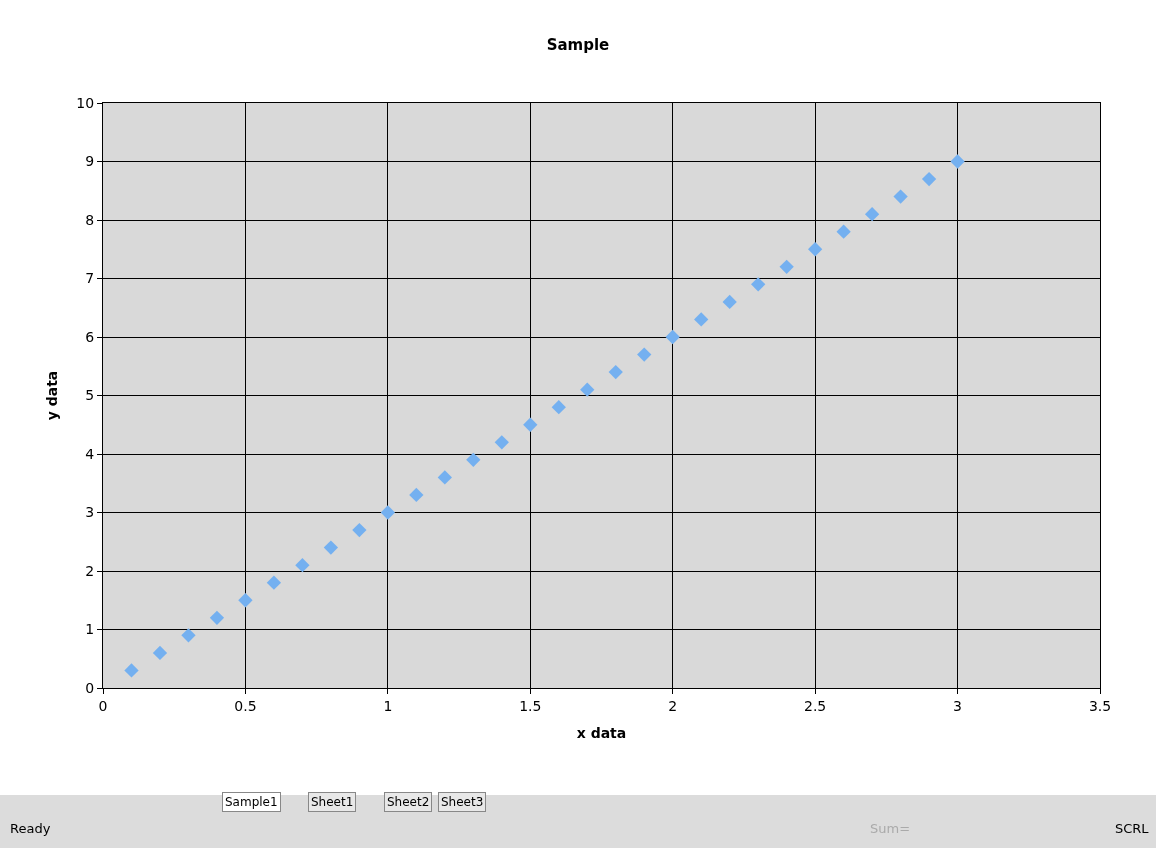 This screenshot has width=1156, height=848. Describe the element at coordinates (90, 570) in the screenshot. I see `y-tick-label: 2` at that location.